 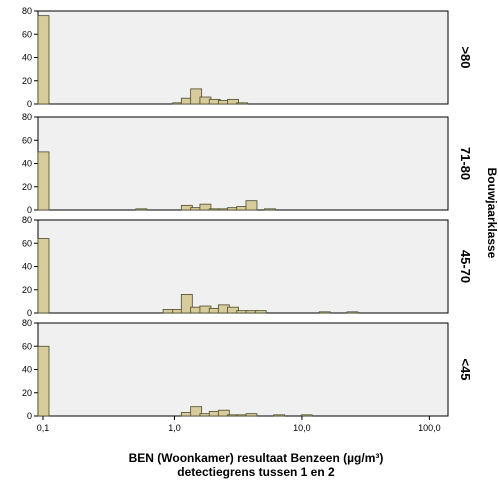 What do you see at coordinates (491, 213) in the screenshot?
I see `facet-title: Bouwjaarklasse` at bounding box center [491, 213].